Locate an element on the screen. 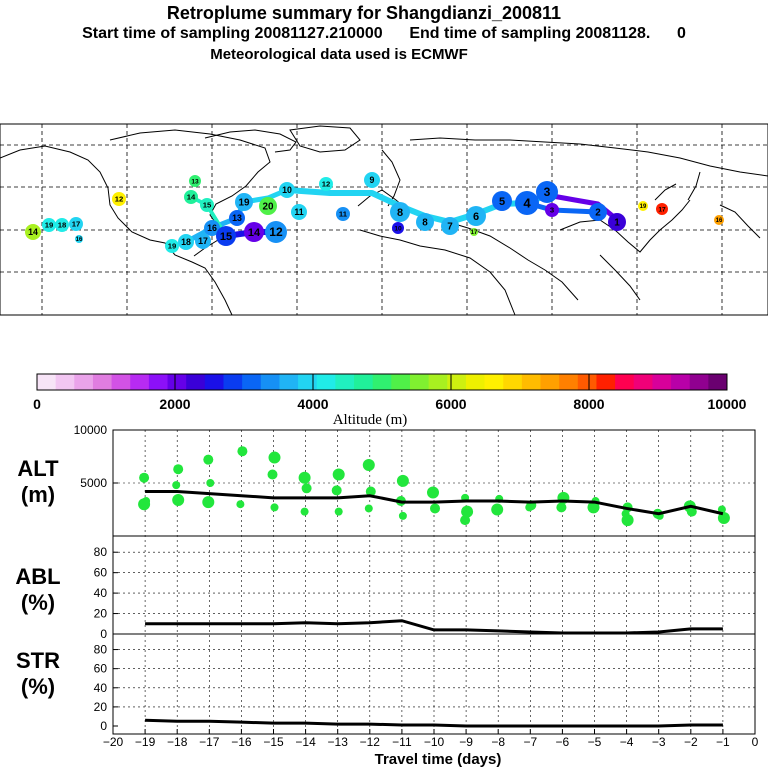 The height and width of the screenshot is (768, 768). x-tick-label: −15 is located at coordinates (273, 742).